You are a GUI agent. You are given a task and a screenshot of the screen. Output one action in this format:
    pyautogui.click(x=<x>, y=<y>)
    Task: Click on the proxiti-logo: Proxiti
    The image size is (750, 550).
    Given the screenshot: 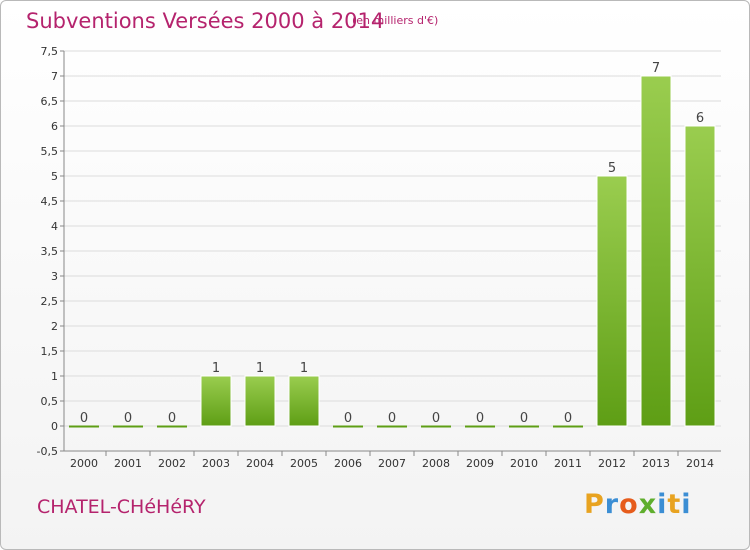 What is the action you would take?
    pyautogui.click(x=638, y=504)
    